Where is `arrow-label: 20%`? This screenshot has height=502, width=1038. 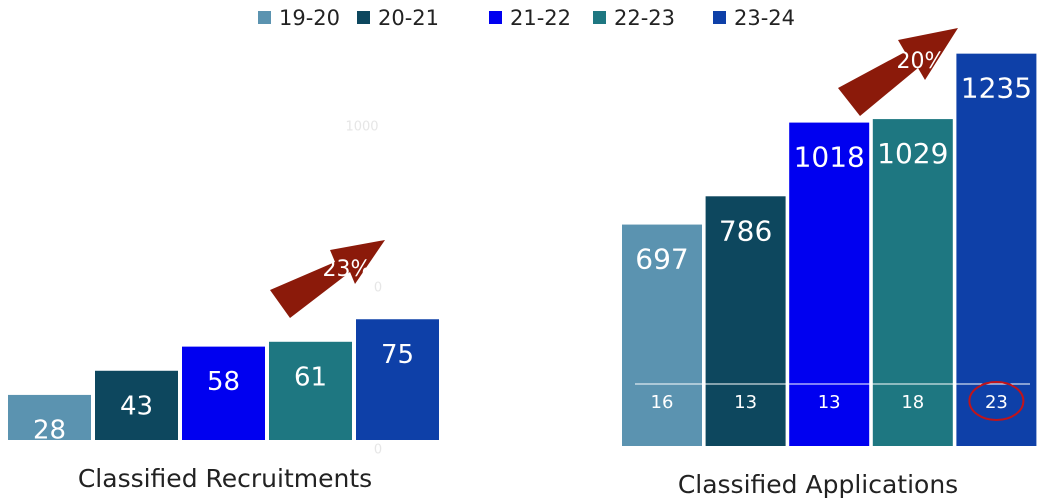
arrow-label: 20% is located at coordinates (921, 61).